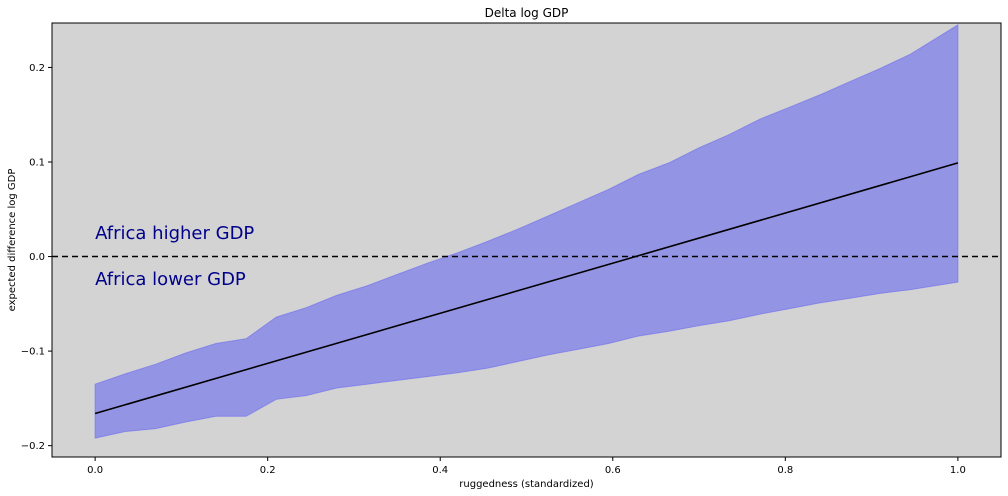 Image resolution: width=1008 pixels, height=496 pixels. What do you see at coordinates (440, 470) in the screenshot?
I see `x-tick-label: 0.4` at bounding box center [440, 470].